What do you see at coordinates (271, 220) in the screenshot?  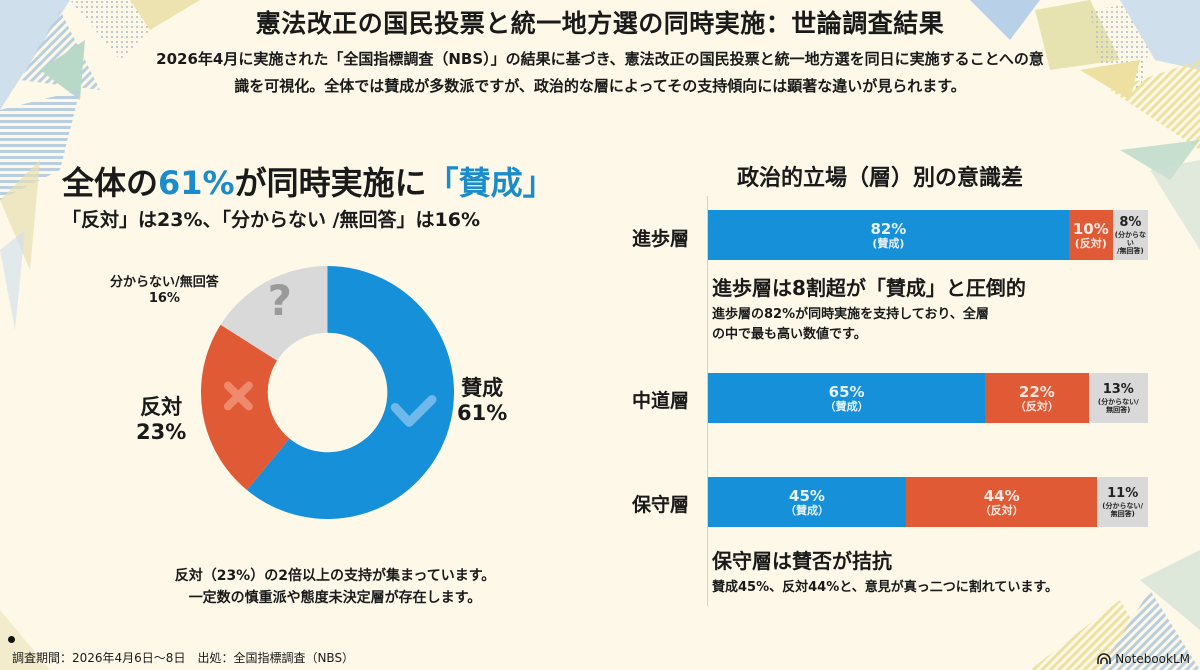 I see `overall-subheadline: 「反対」は23%、「分からない /無回答」は16%` at bounding box center [271, 220].